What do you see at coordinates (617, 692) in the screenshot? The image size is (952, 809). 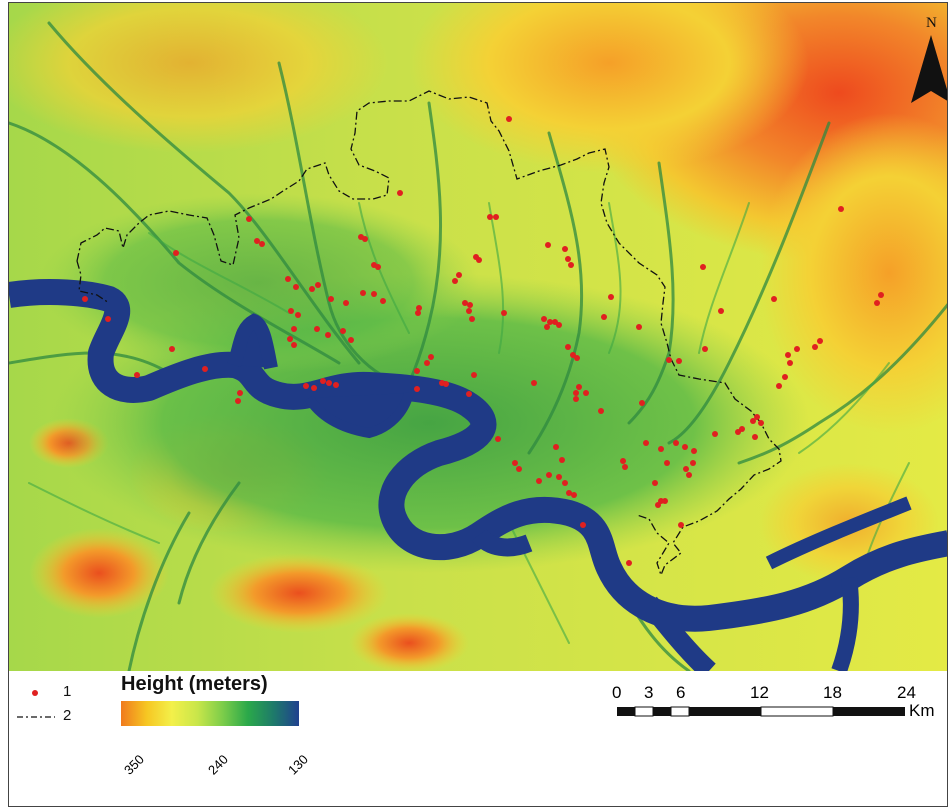 I see `scale-label-0: 0` at bounding box center [617, 692].